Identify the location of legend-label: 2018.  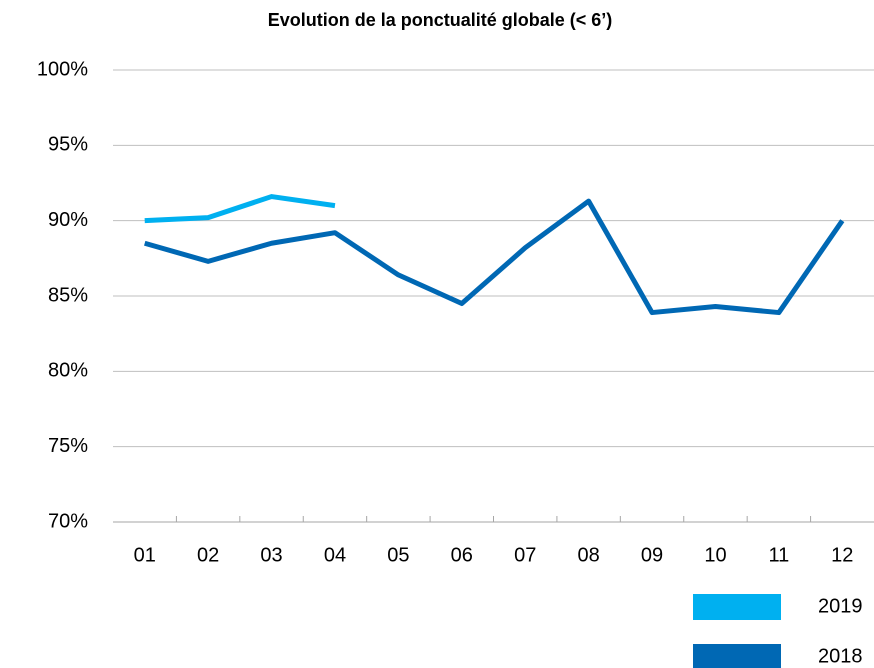
(840, 656).